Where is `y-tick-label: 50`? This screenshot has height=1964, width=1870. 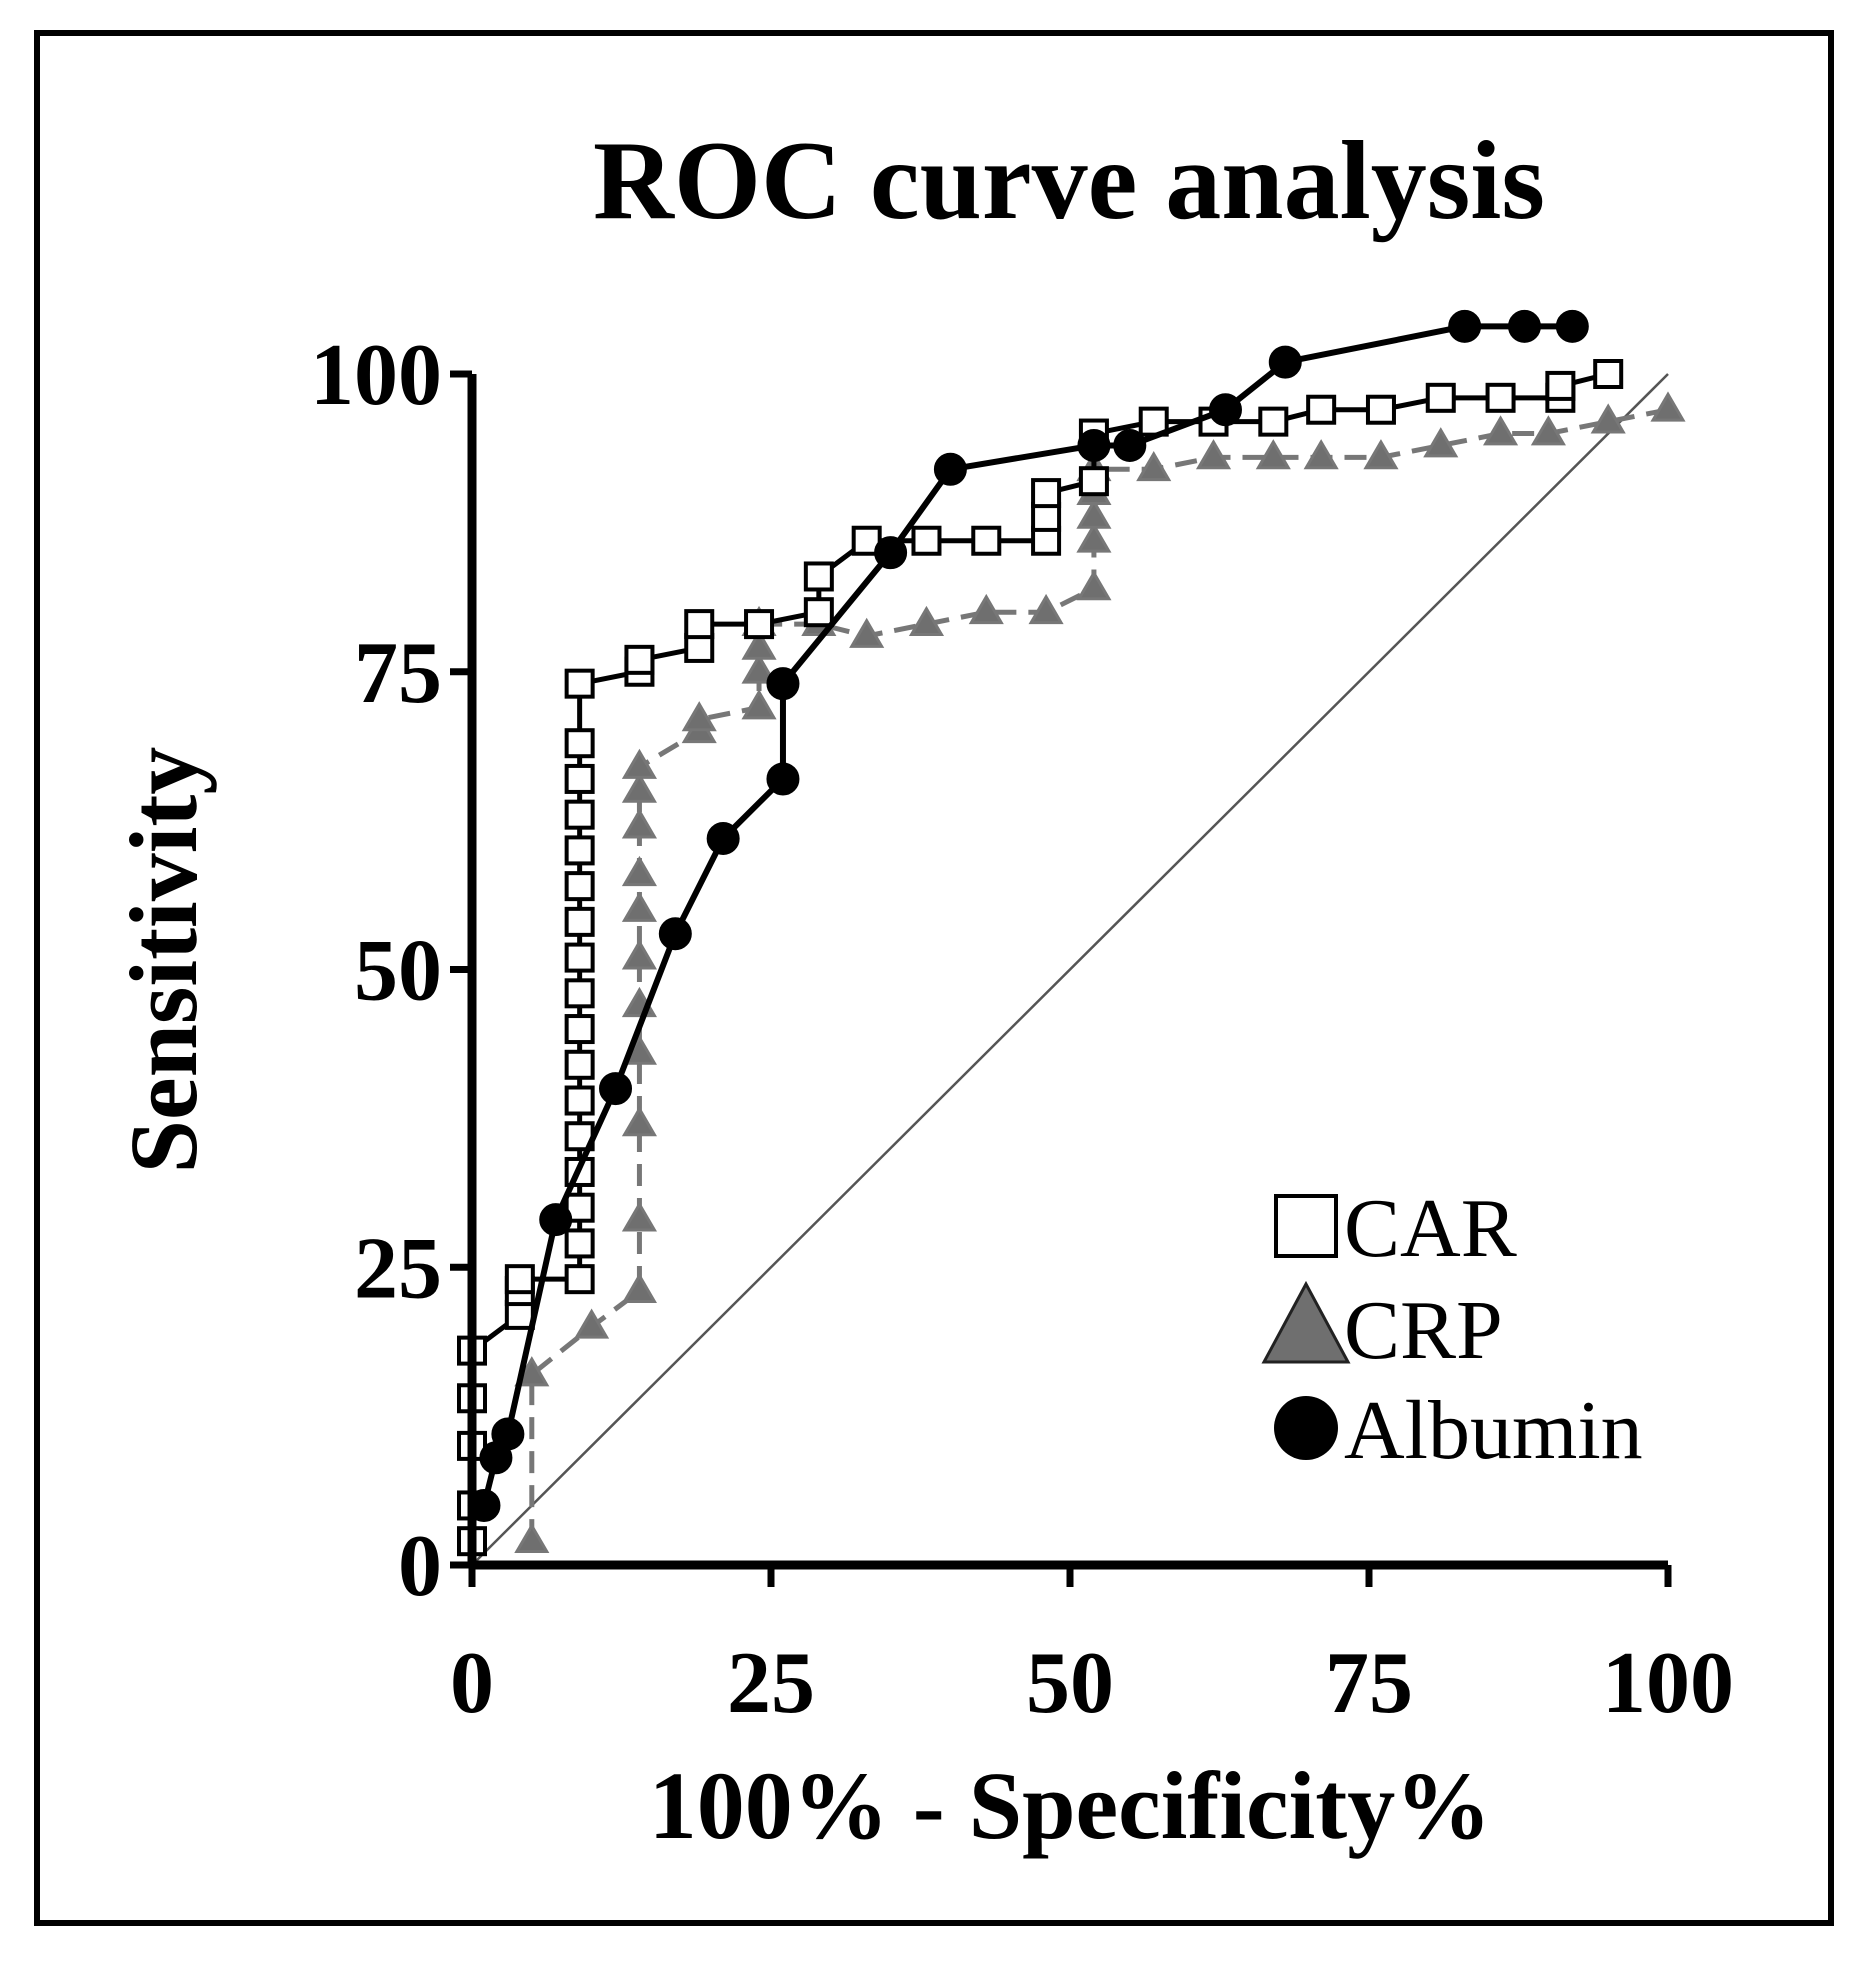 y-tick-label: 50 is located at coordinates (398, 971).